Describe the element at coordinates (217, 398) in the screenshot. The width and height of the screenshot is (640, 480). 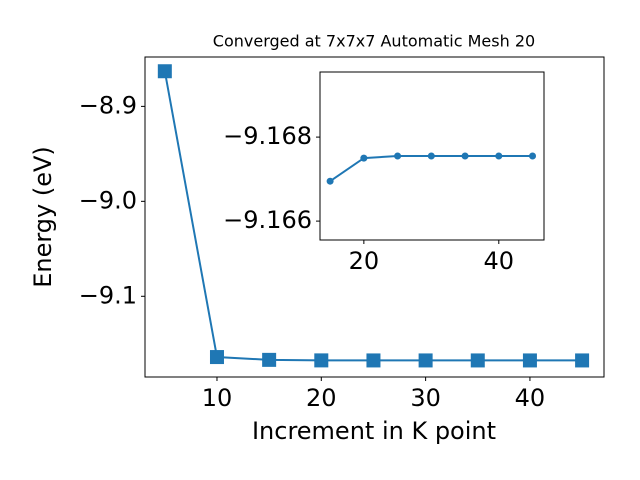
I see `x-tick-label: 10` at that location.